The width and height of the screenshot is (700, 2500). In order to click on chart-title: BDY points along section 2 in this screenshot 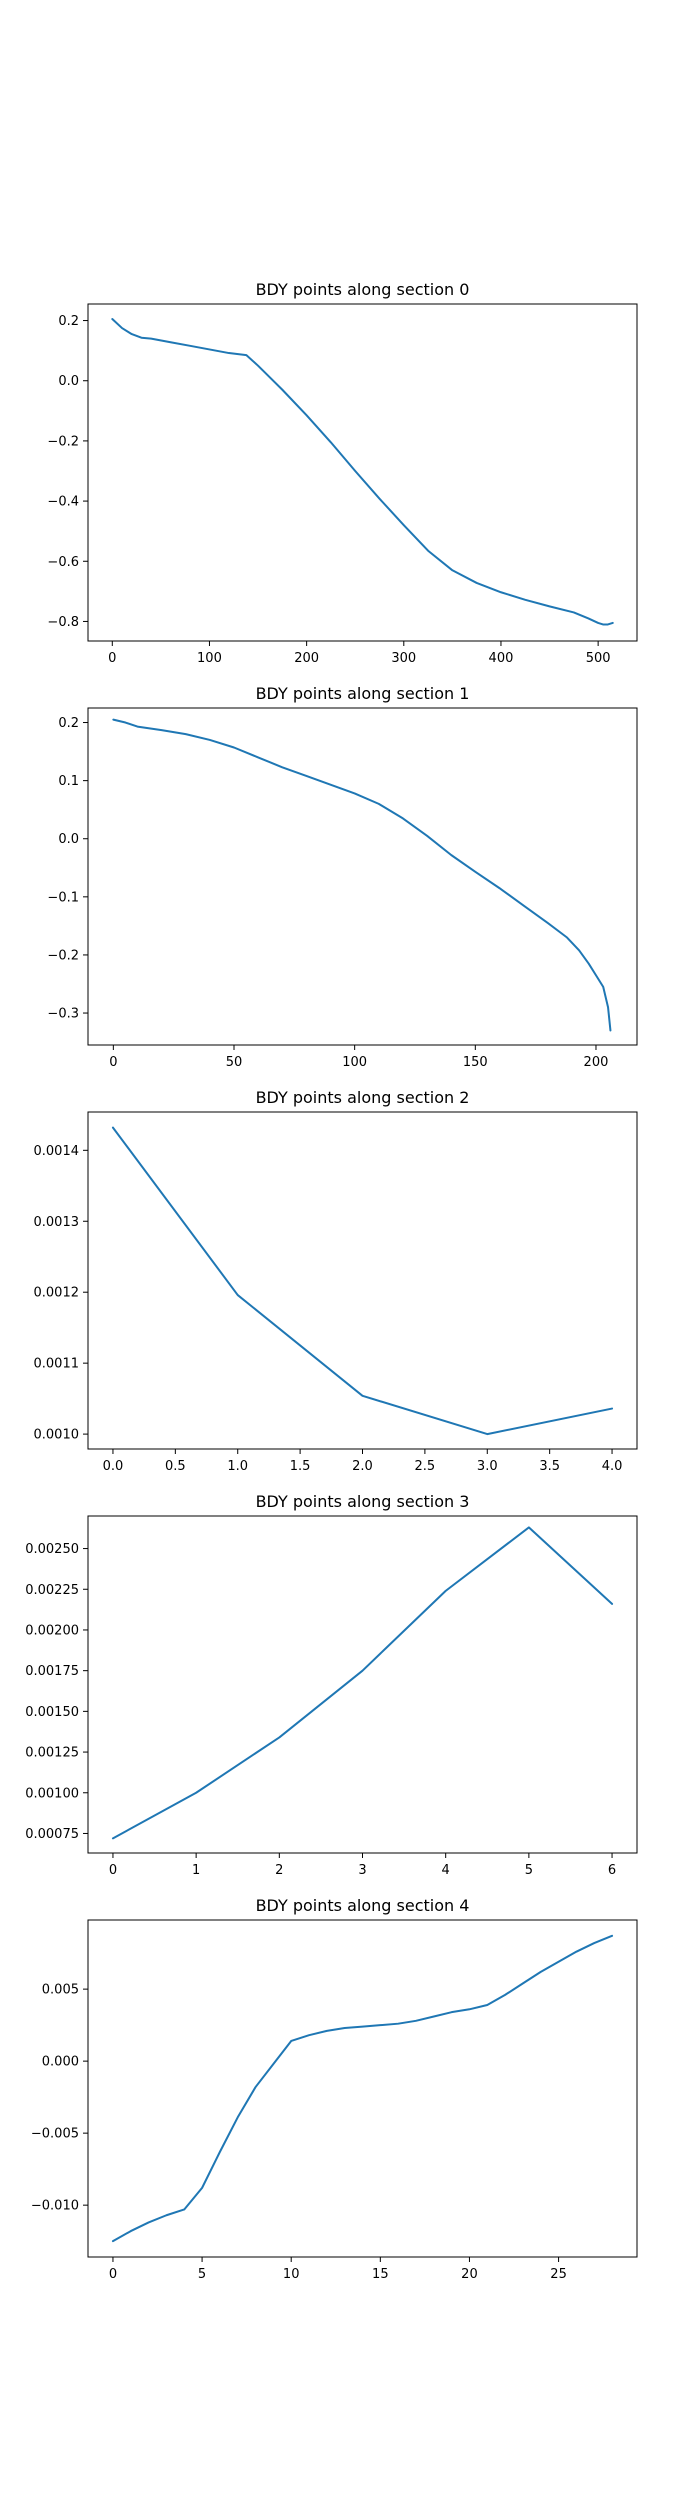, I will do `click(363, 1097)`.